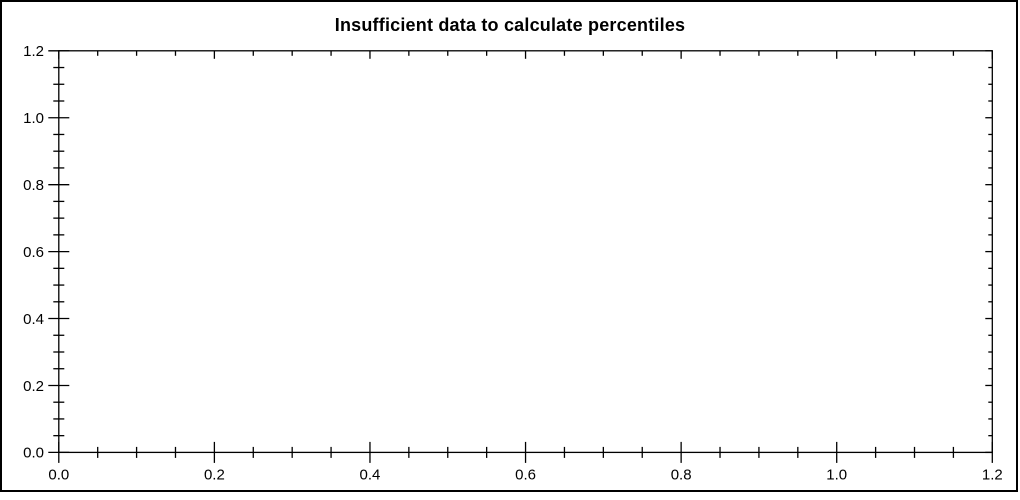 The height and width of the screenshot is (500, 1020). Describe the element at coordinates (525, 475) in the screenshot. I see `x-tick-label: 0.6` at that location.